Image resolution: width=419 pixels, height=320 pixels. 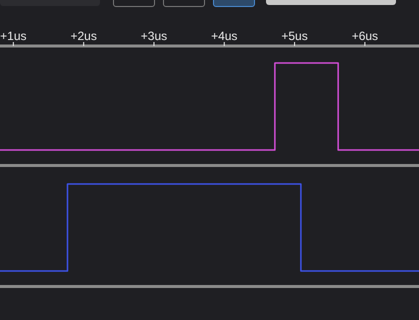 What do you see at coordinates (365, 36) in the screenshot?
I see `x-tick-label: +6us` at bounding box center [365, 36].